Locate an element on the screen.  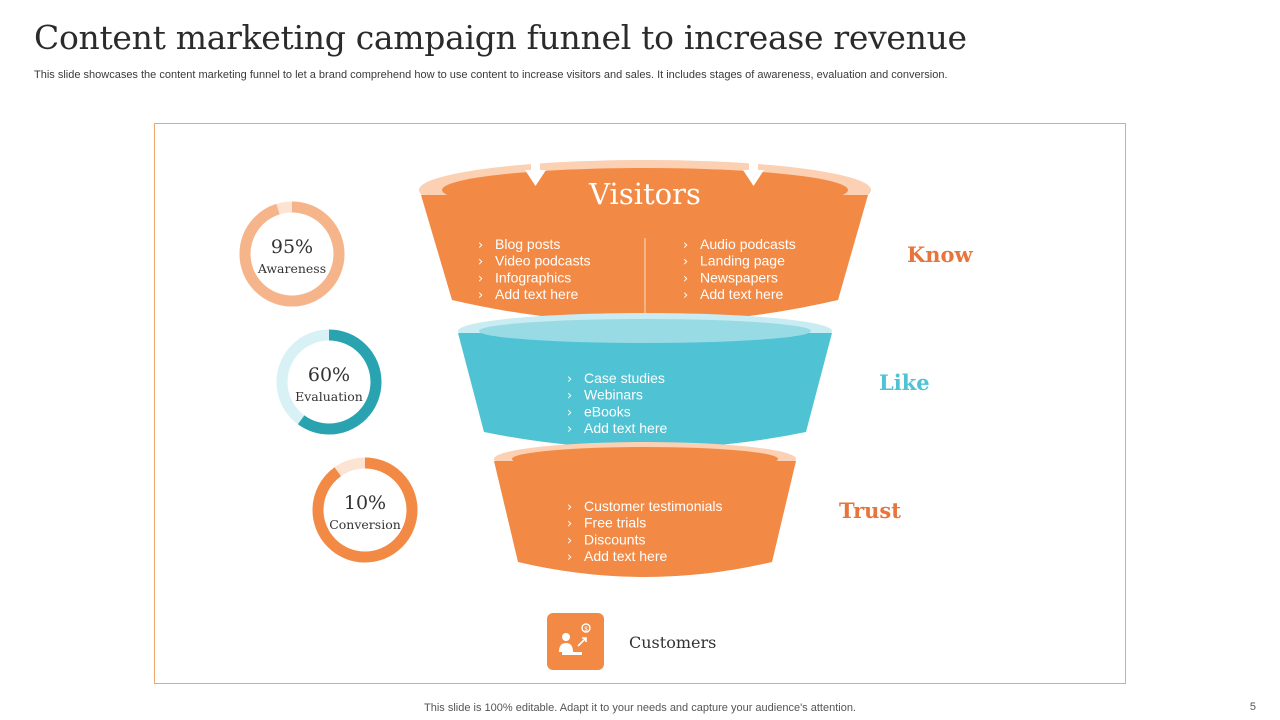
stage-label-trust: Trust is located at coordinates (870, 510).